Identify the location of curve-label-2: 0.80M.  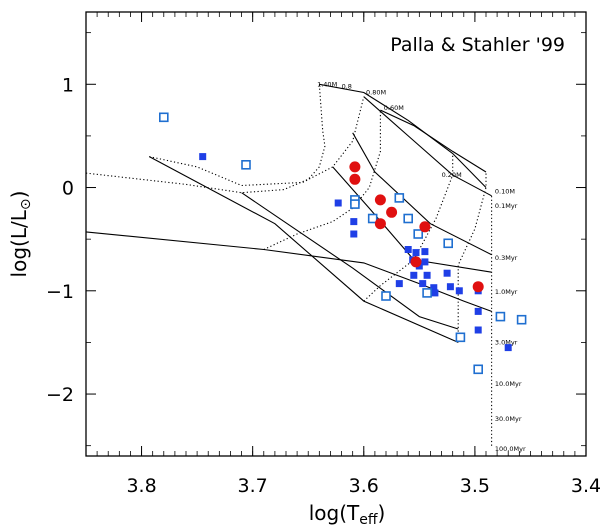
(376, 93).